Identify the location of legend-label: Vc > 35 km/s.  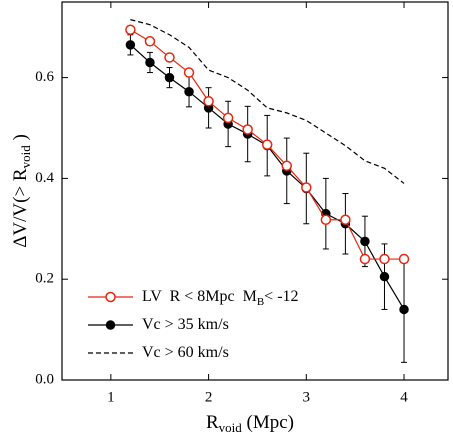
(185, 324).